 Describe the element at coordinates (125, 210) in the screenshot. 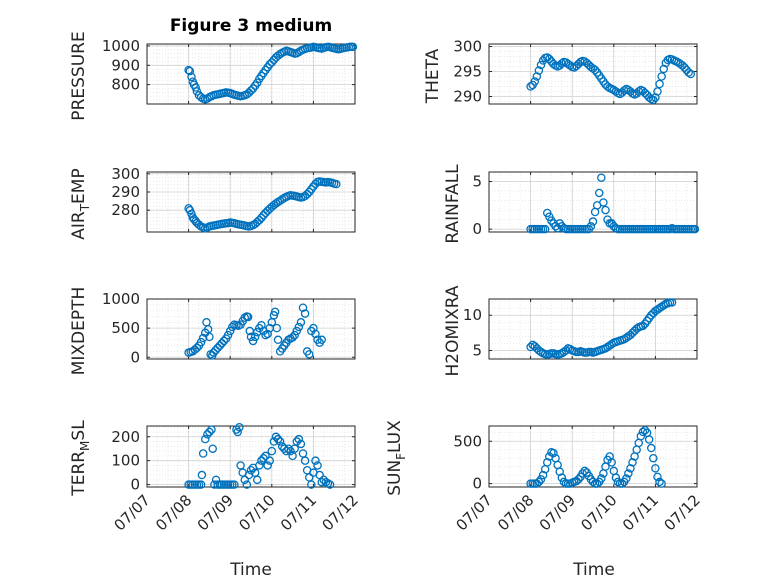

I see `y-tick-label: 280` at that location.